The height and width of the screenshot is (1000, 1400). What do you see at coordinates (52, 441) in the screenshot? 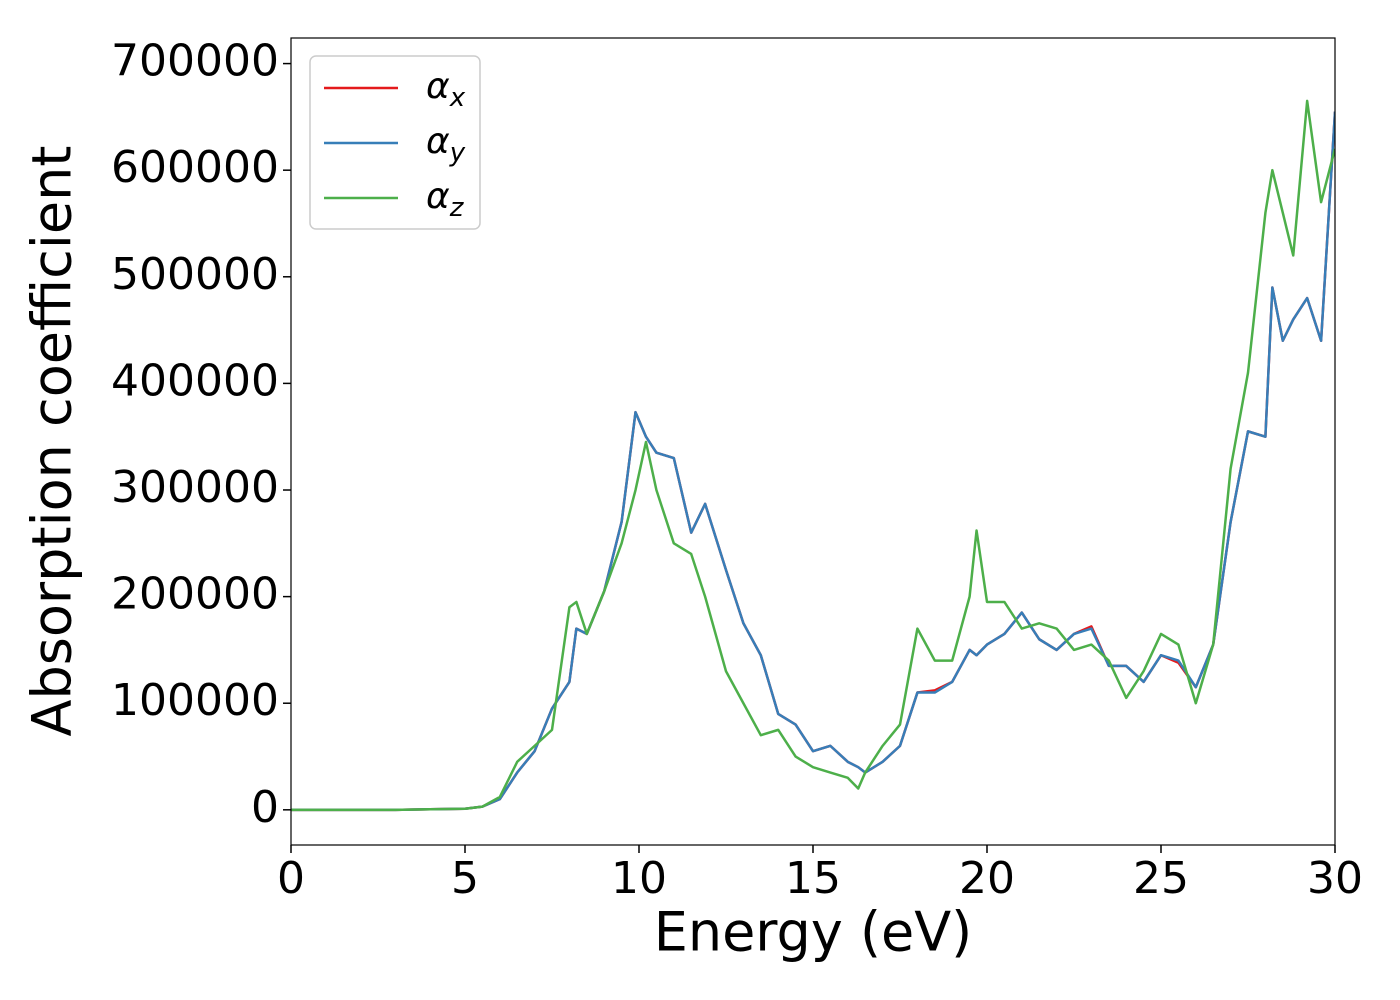
I see `y-axis-label: Absorption coefficient` at bounding box center [52, 441].